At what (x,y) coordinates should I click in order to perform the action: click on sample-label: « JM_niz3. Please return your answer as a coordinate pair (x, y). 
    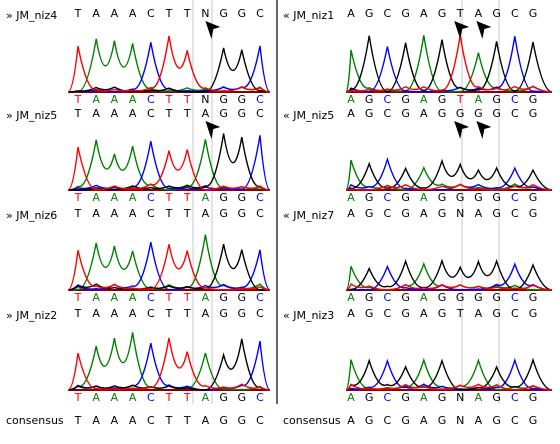
    Looking at the image, I should click on (309, 315).